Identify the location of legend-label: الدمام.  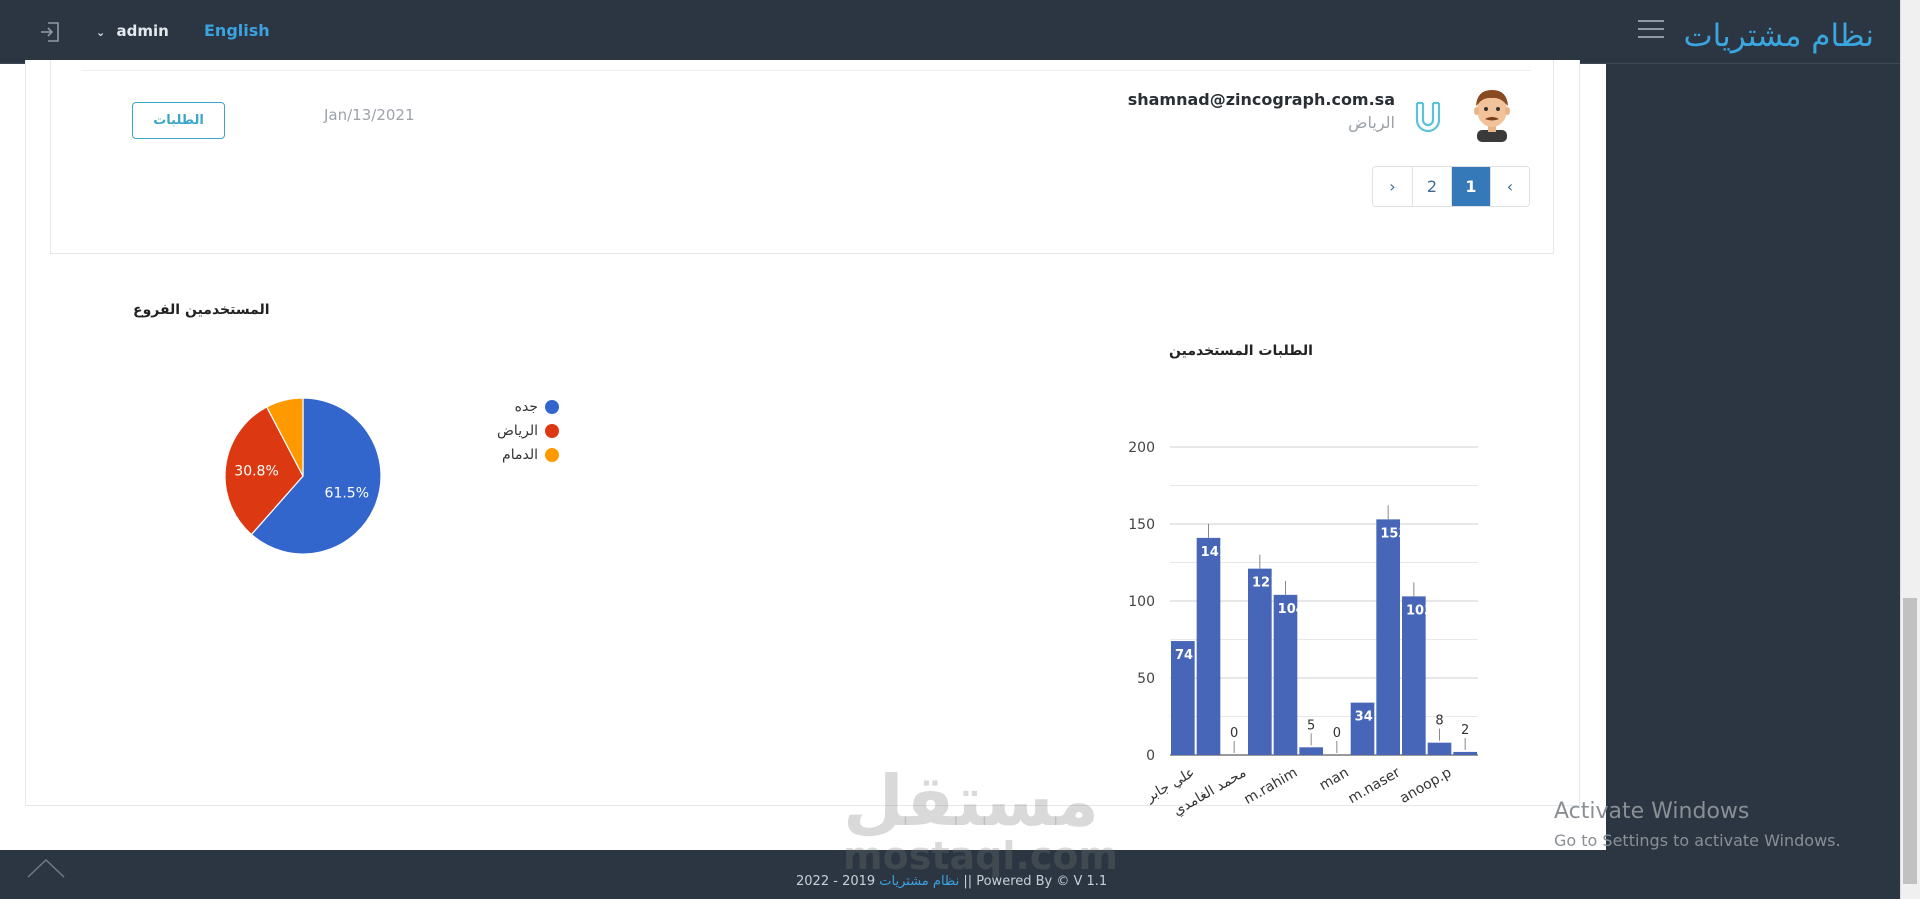
(520, 455).